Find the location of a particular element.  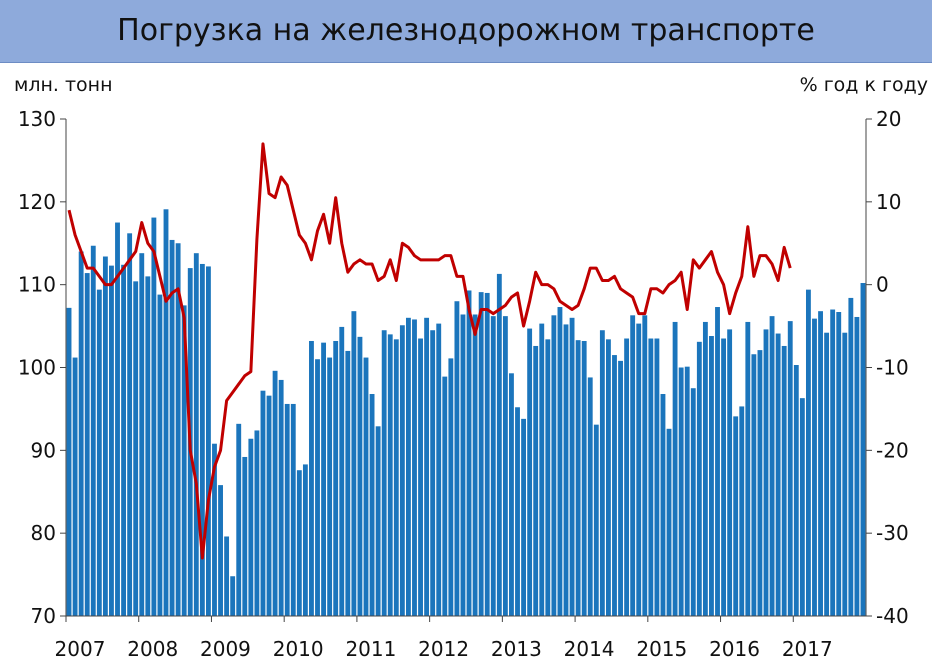

x-tick-label: 2013 is located at coordinates (516, 649).